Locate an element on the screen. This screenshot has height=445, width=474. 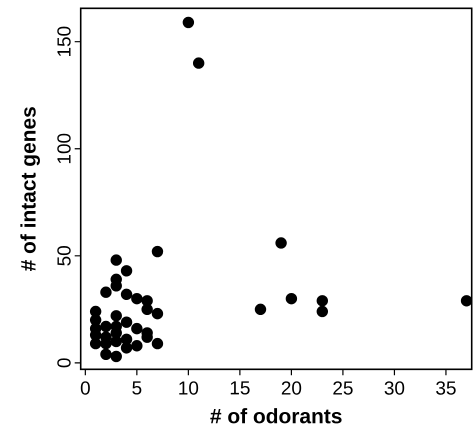
x-tick-label: 5 is located at coordinates (137, 388).